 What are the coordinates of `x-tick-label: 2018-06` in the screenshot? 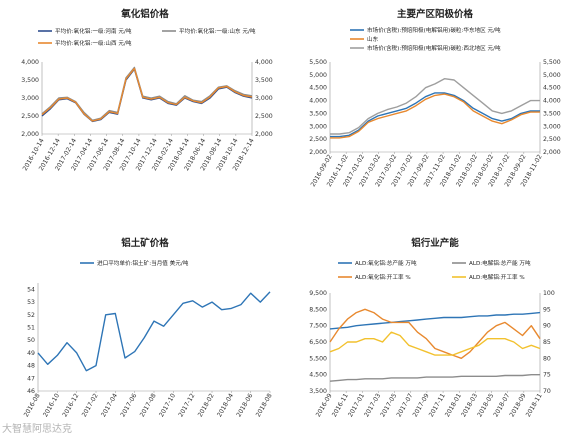 It's located at (244, 405).